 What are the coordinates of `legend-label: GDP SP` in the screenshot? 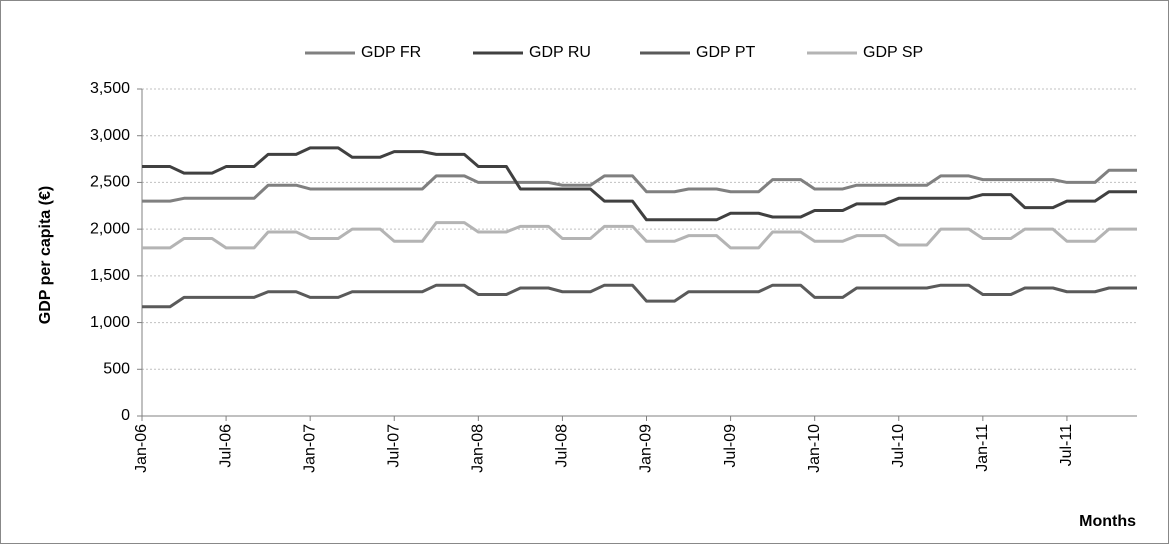 It's located at (893, 52).